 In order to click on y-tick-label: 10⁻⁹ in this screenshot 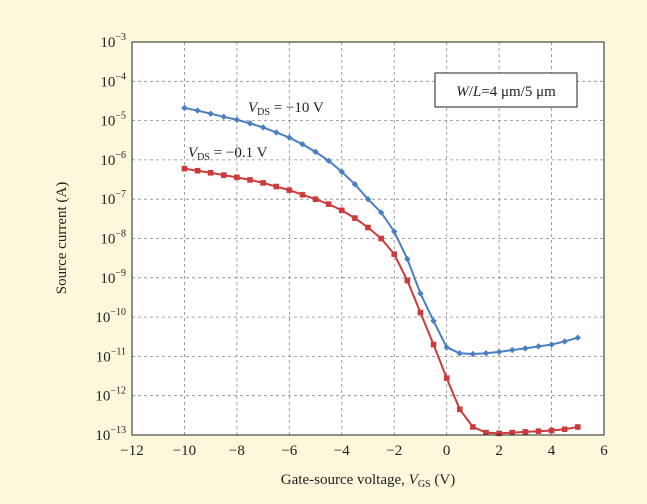, I will do `click(113, 277)`.